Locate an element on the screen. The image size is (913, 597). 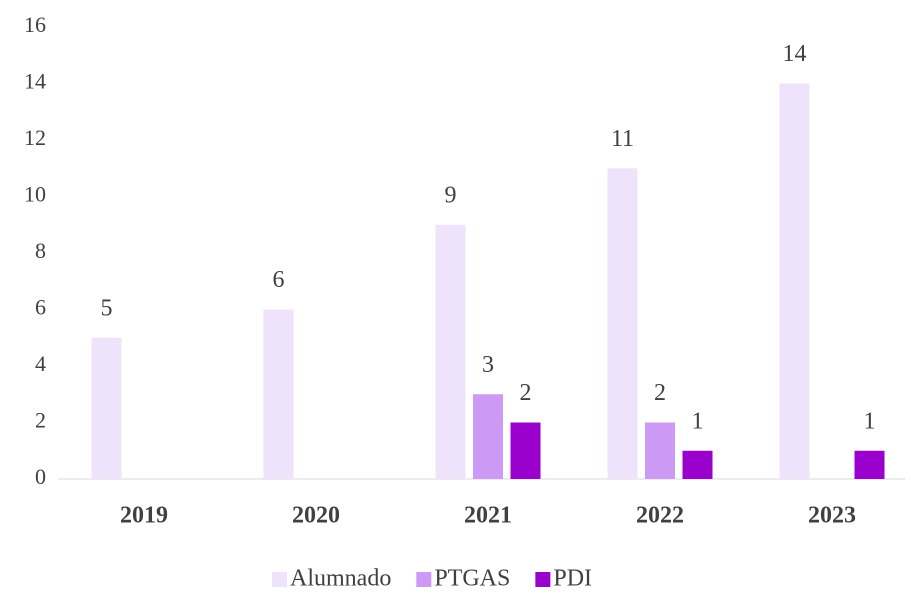
data-label: 11 is located at coordinates (622, 139).